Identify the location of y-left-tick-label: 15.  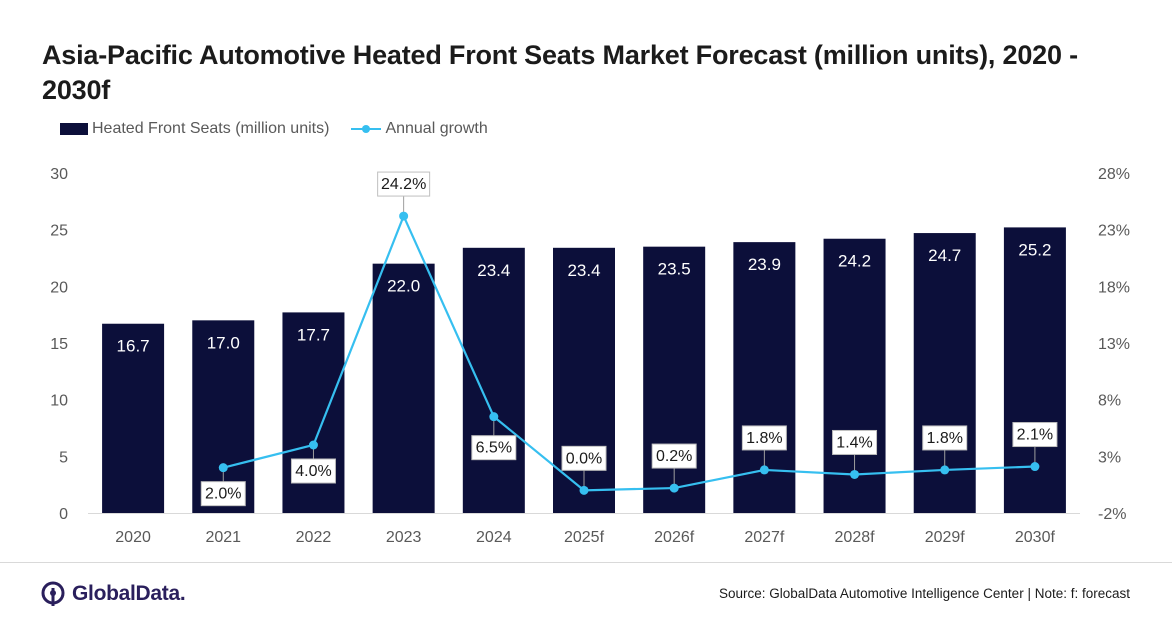
(59, 344).